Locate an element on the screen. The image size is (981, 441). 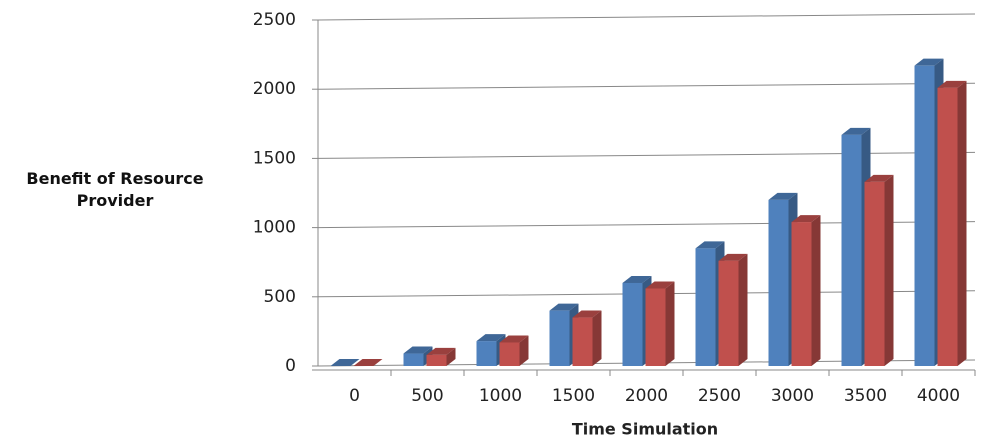
x-tick-label: 1500 is located at coordinates (573, 396).